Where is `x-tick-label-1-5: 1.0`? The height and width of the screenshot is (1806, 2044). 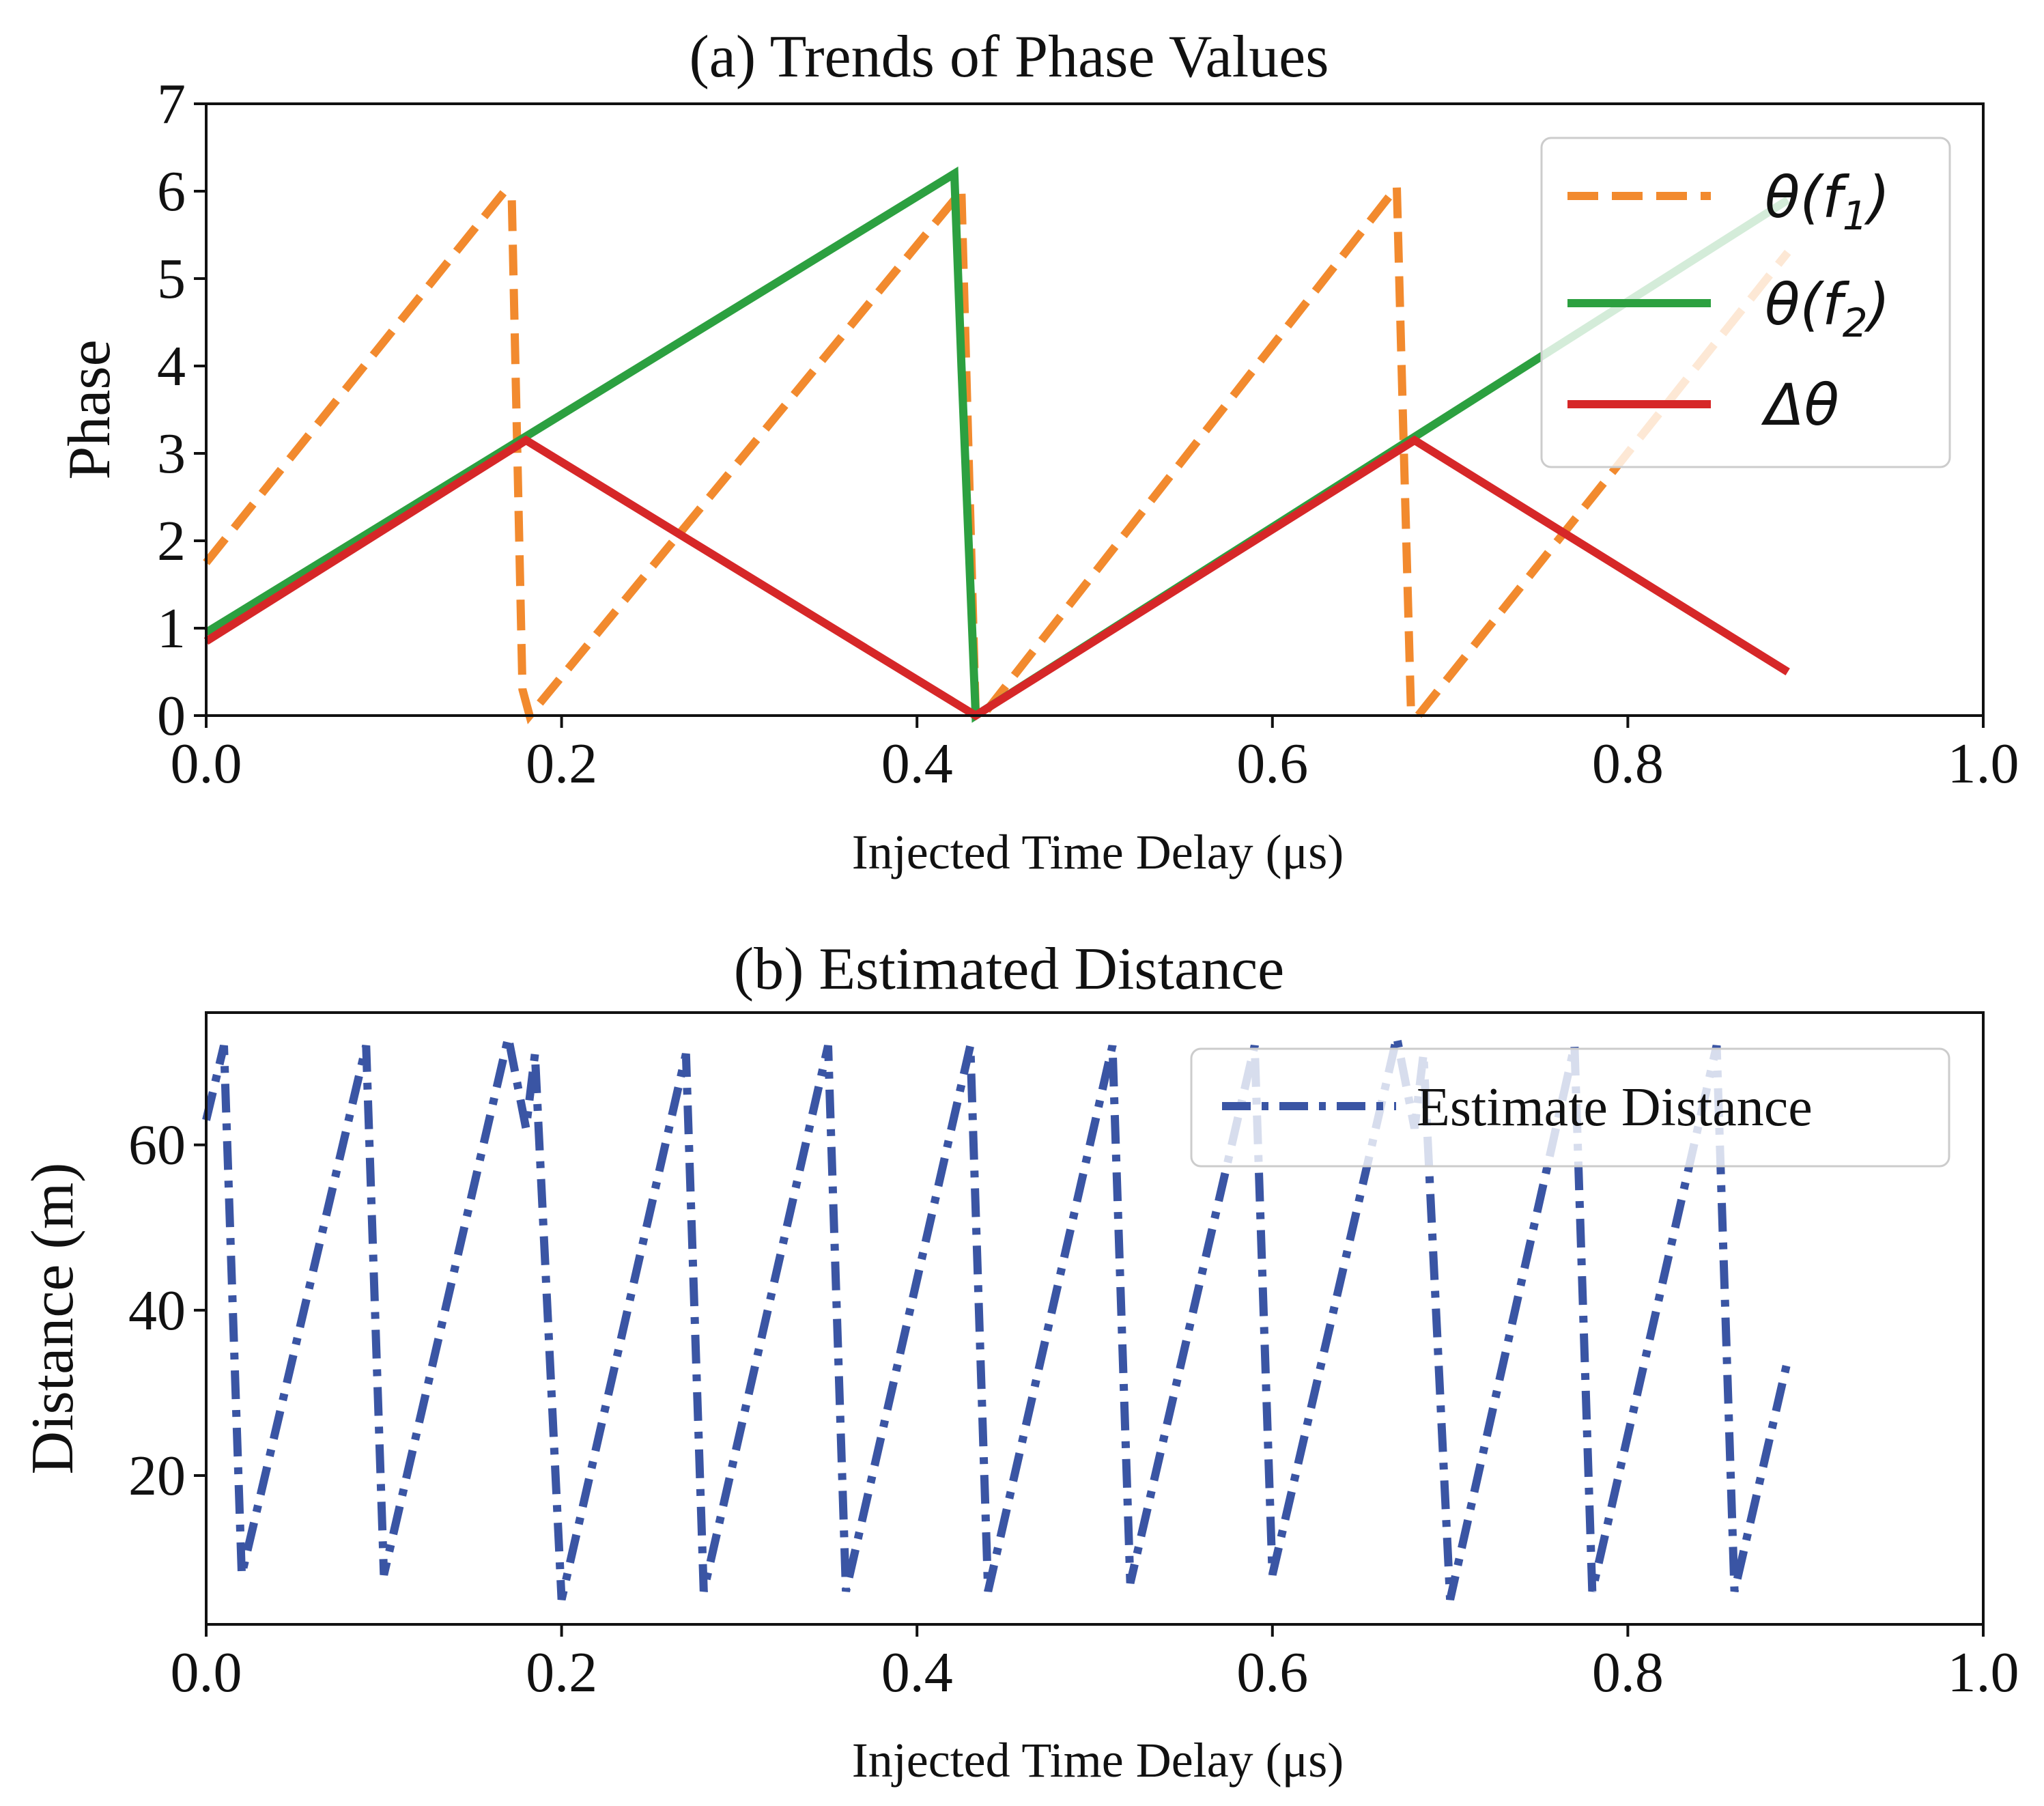 x-tick-label-1-5: 1.0 is located at coordinates (1983, 1673).